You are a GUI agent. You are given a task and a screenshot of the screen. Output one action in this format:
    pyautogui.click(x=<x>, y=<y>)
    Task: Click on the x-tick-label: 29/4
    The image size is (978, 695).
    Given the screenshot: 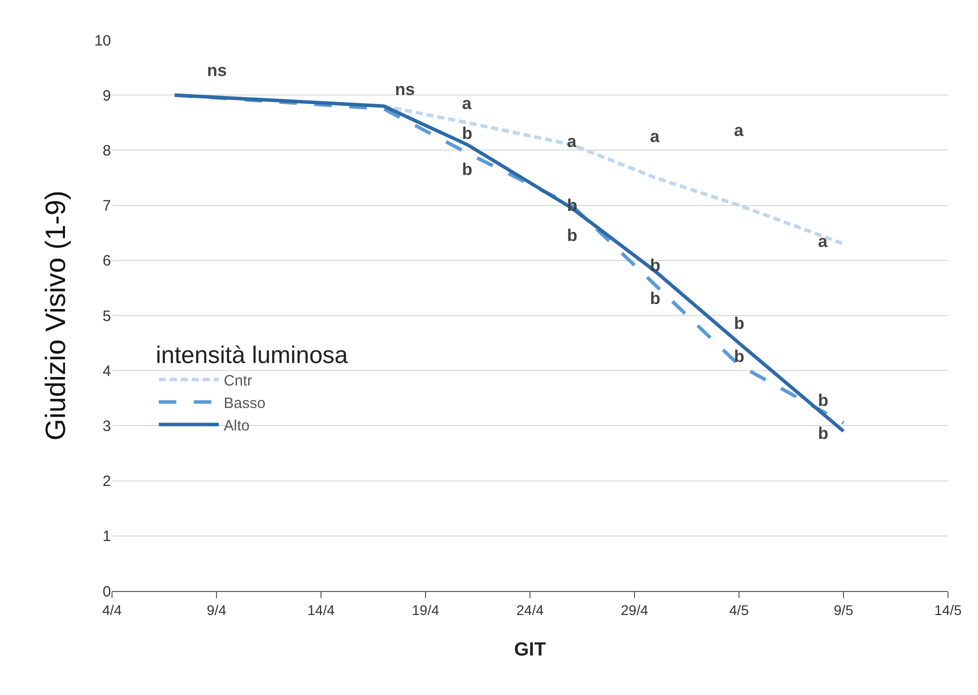 What is the action you would take?
    pyautogui.click(x=634, y=610)
    